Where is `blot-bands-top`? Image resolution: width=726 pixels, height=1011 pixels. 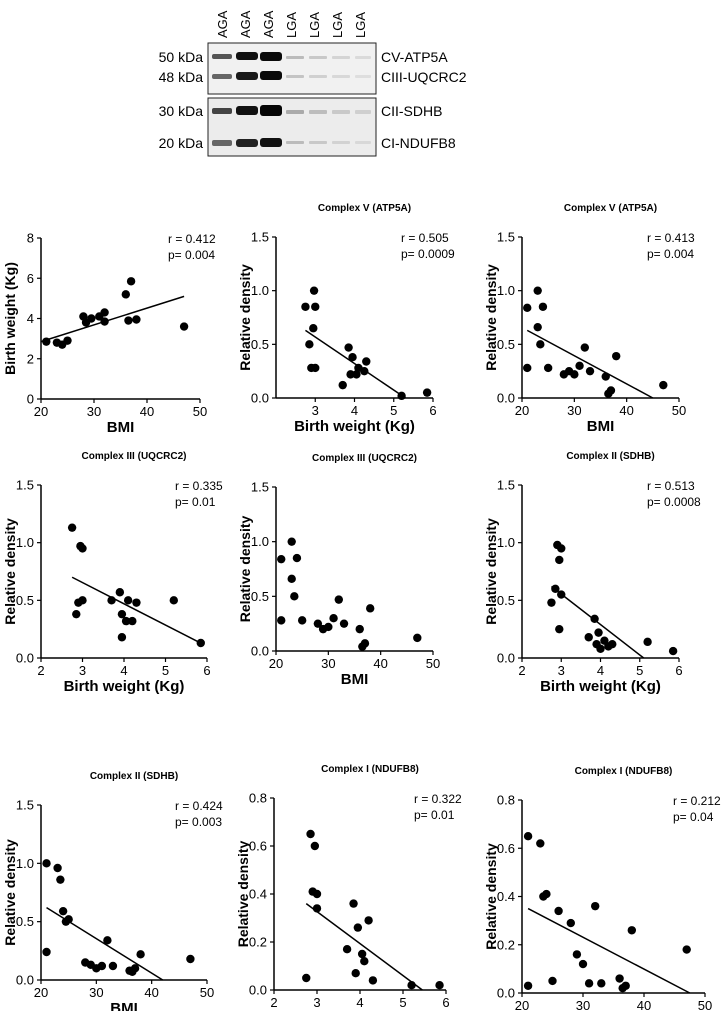
blot-bands-top is located at coordinates (291, 66).